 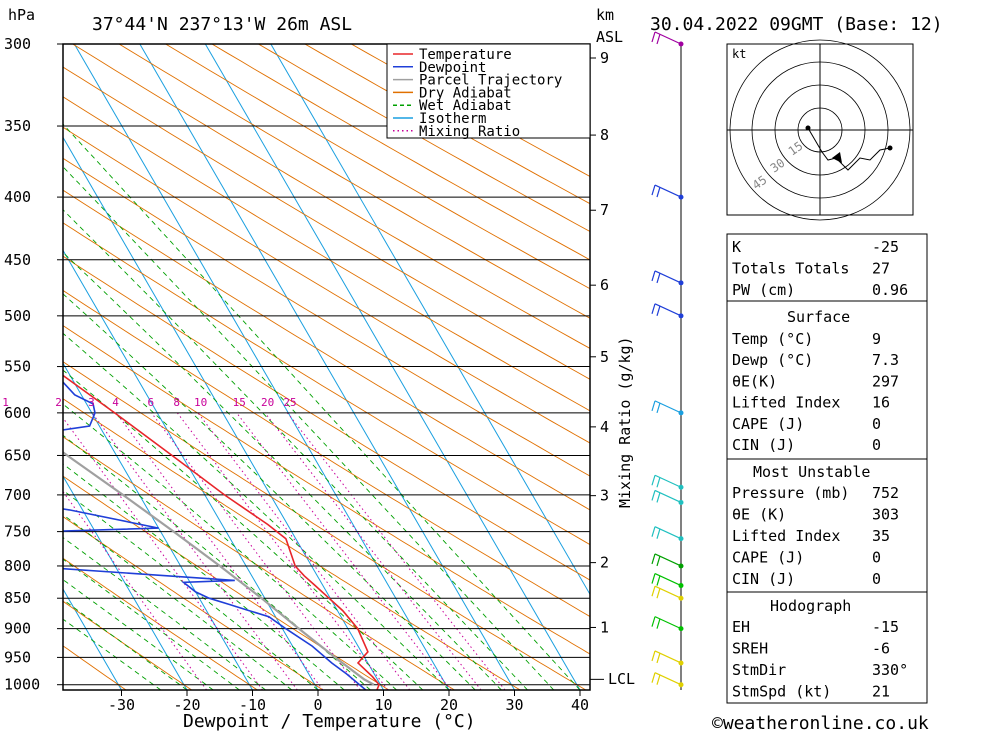 I want to click on mixing-ratio-axis-label: Mixing Ratio (g/kg), so click(x=625, y=422).